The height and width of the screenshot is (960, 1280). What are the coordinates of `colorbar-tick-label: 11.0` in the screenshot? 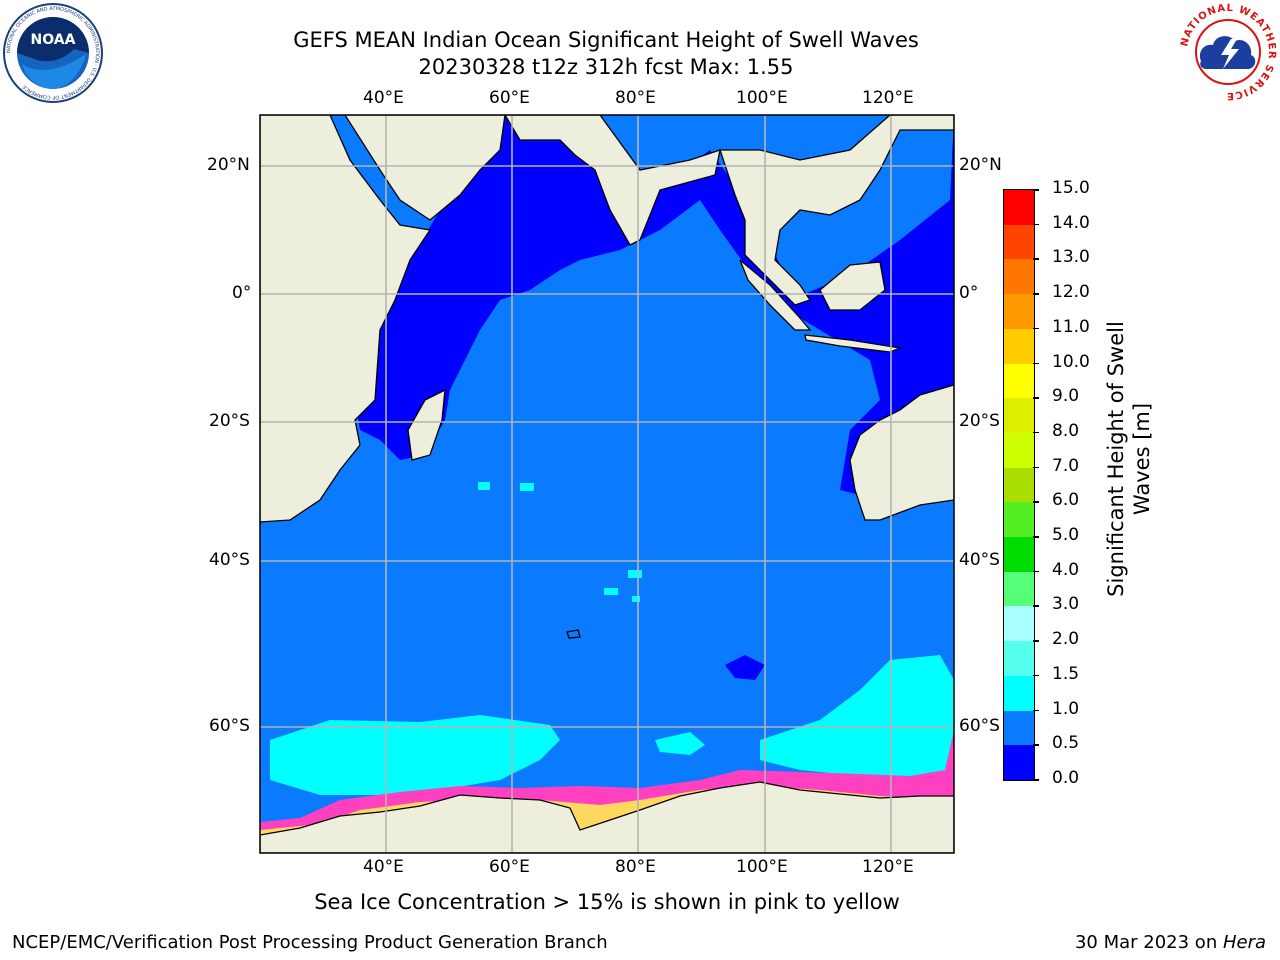 It's located at (1071, 326).